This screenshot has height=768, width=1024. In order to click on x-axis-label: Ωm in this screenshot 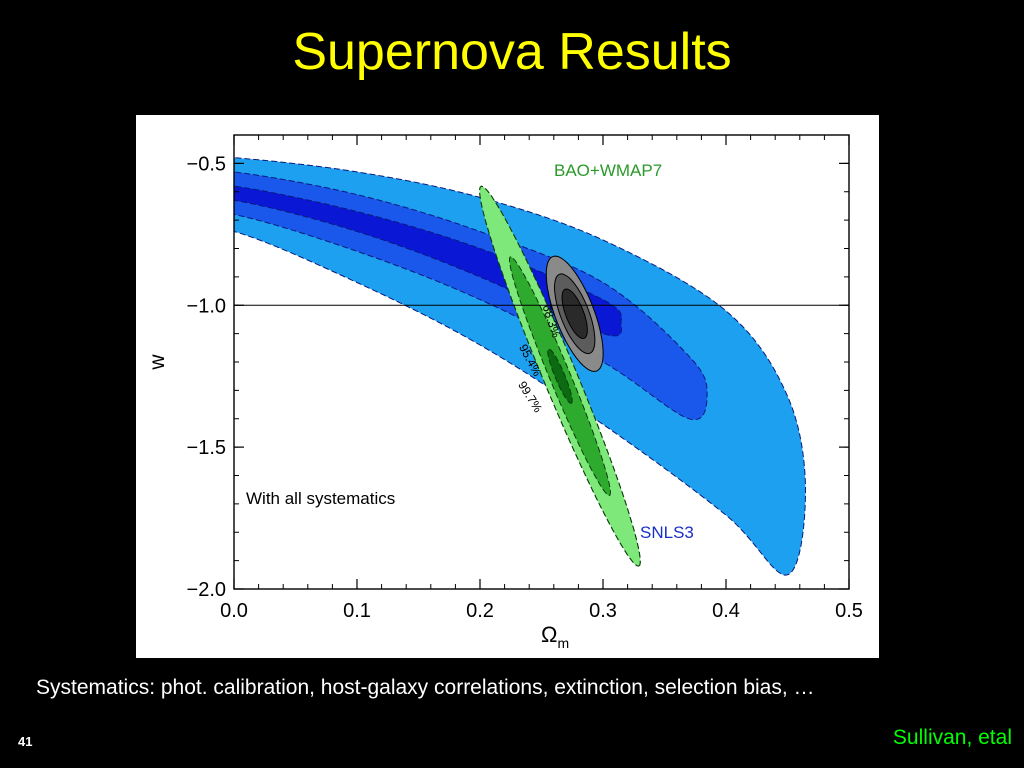, I will do `click(555, 636)`.